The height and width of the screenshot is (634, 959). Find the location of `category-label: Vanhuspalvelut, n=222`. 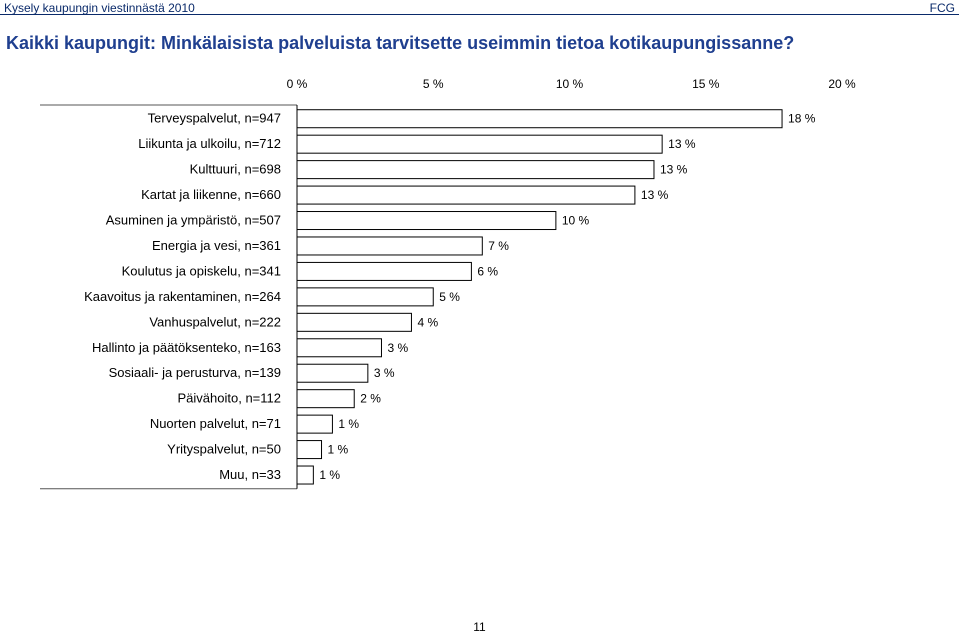

category-label: Vanhuspalvelut, n=222 is located at coordinates (215, 321).